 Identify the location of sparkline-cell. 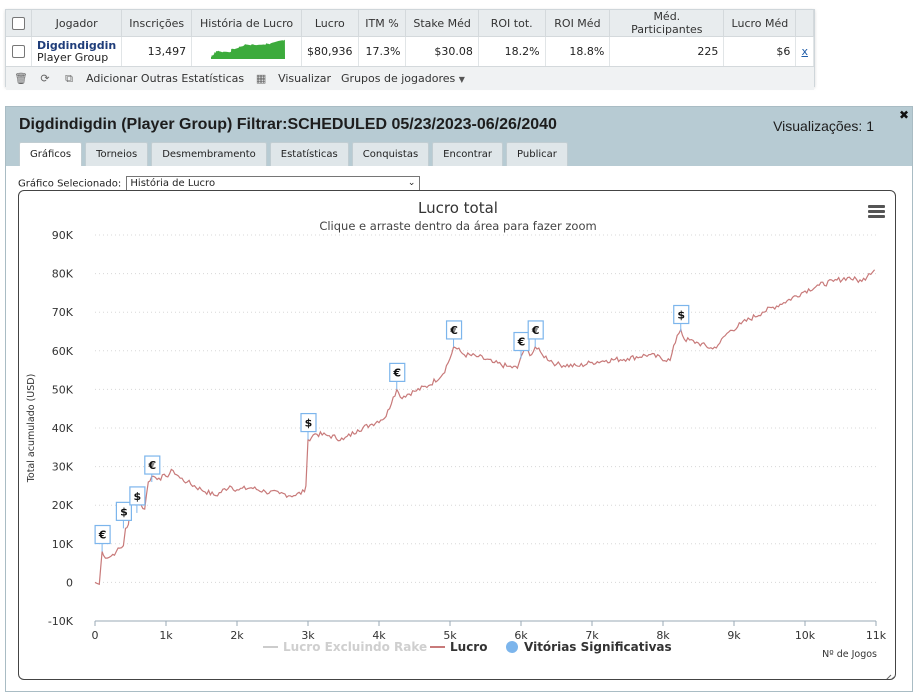
(247, 51).